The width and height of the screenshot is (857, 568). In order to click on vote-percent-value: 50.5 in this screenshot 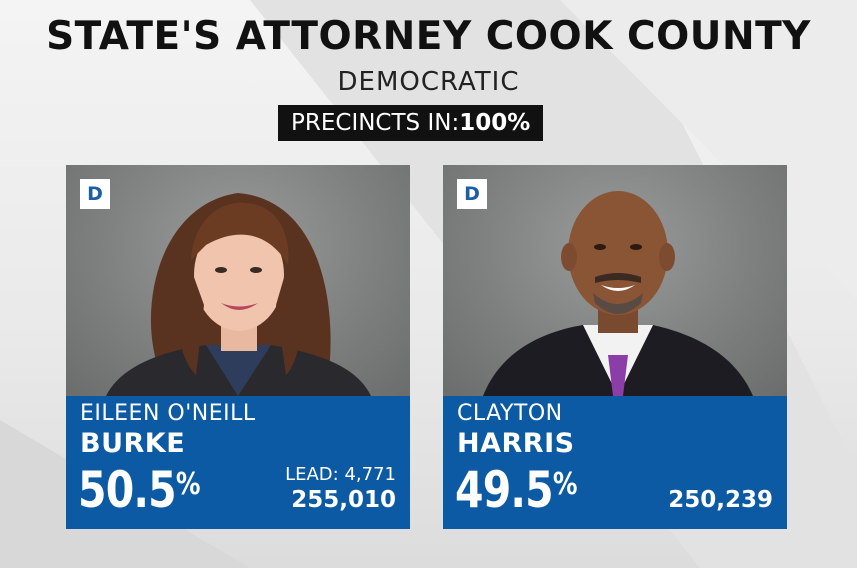, I will do `click(127, 490)`.